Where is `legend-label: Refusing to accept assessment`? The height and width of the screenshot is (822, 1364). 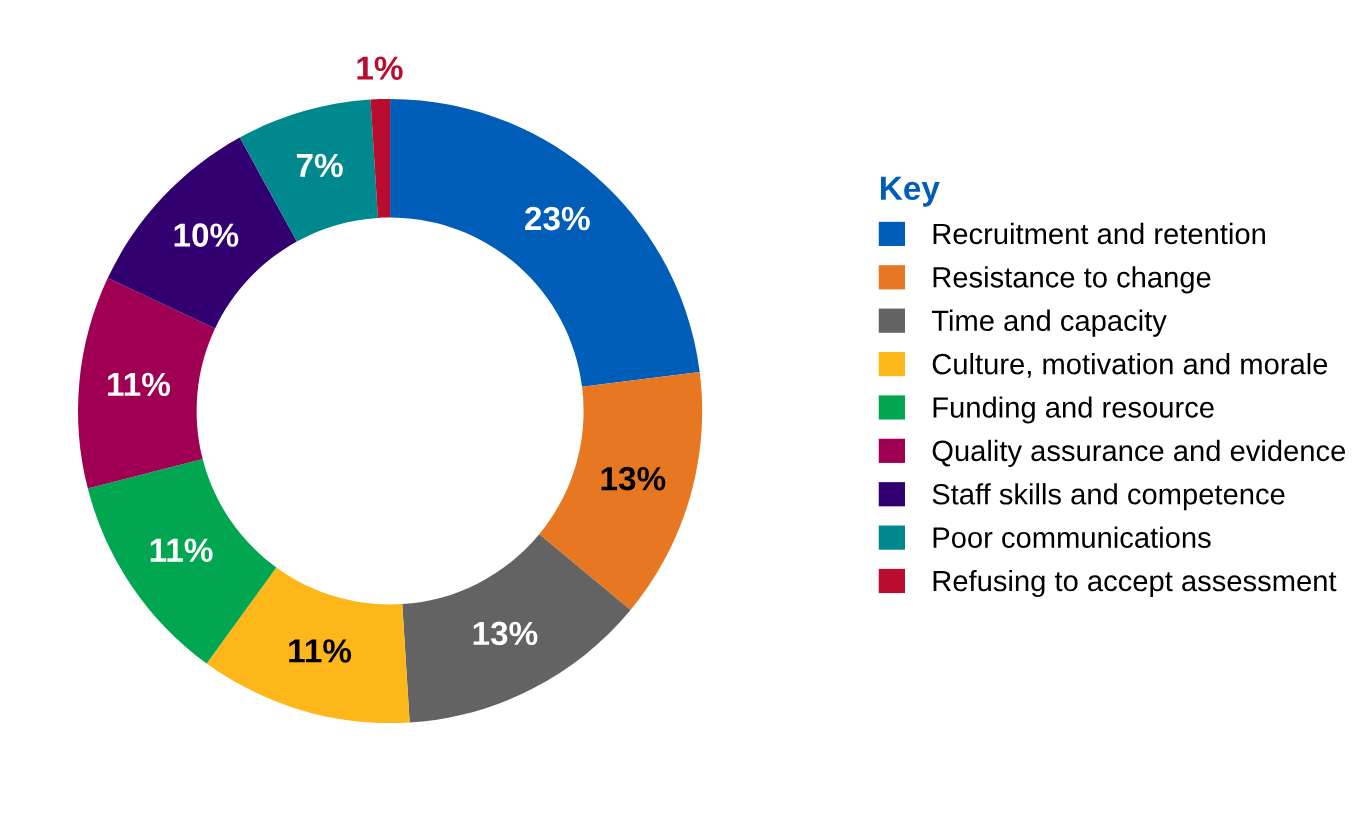
legend-label: Refusing to accept assessment is located at coordinates (1135, 583).